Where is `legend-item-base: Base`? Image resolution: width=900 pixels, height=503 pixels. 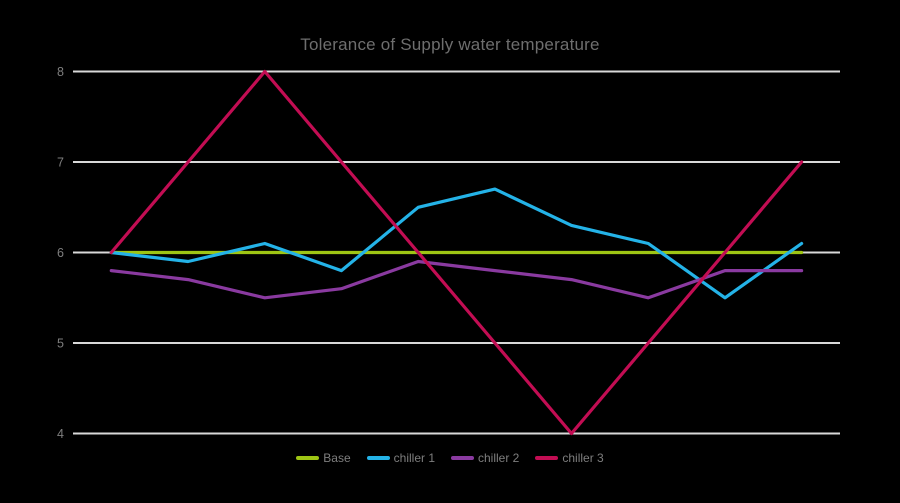 legend-item-base: Base is located at coordinates (323, 458).